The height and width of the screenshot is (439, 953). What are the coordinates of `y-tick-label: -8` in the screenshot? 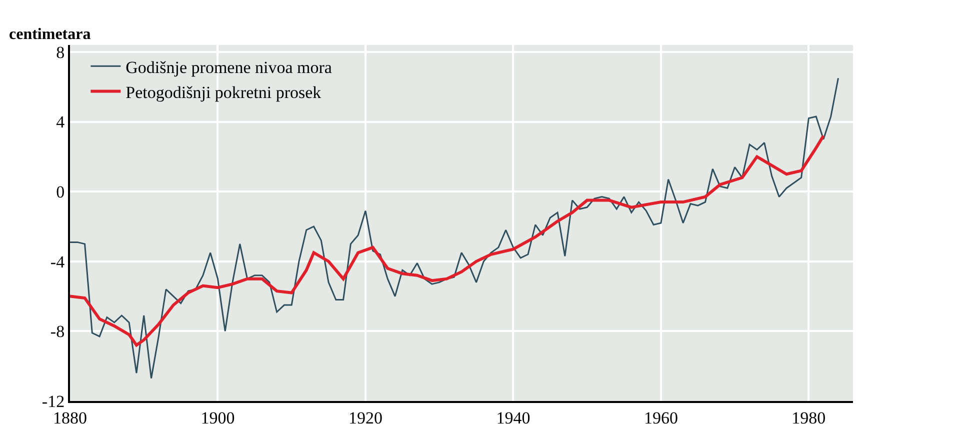 It's located at (57, 332).